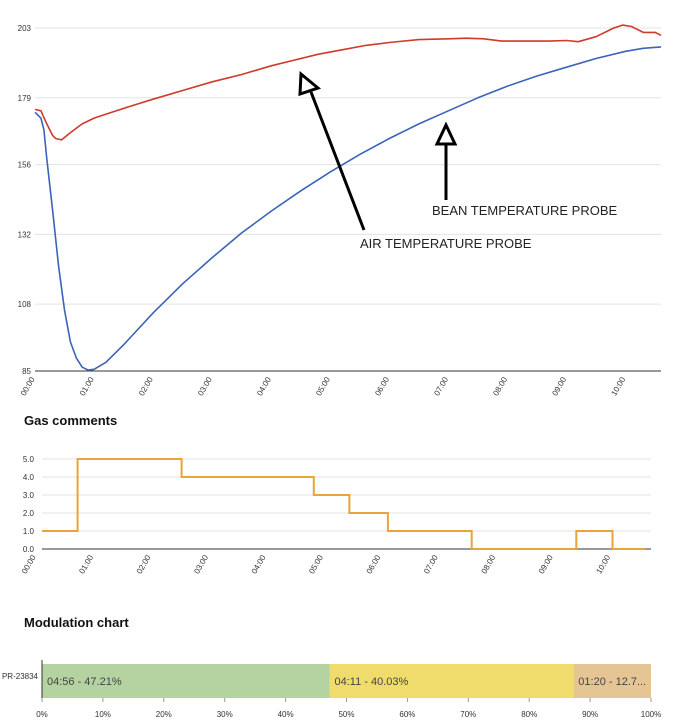  Describe the element at coordinates (25, 200) in the screenshot. I see `temperature-y-ticks: 85 108 132 156 179 203` at that location.